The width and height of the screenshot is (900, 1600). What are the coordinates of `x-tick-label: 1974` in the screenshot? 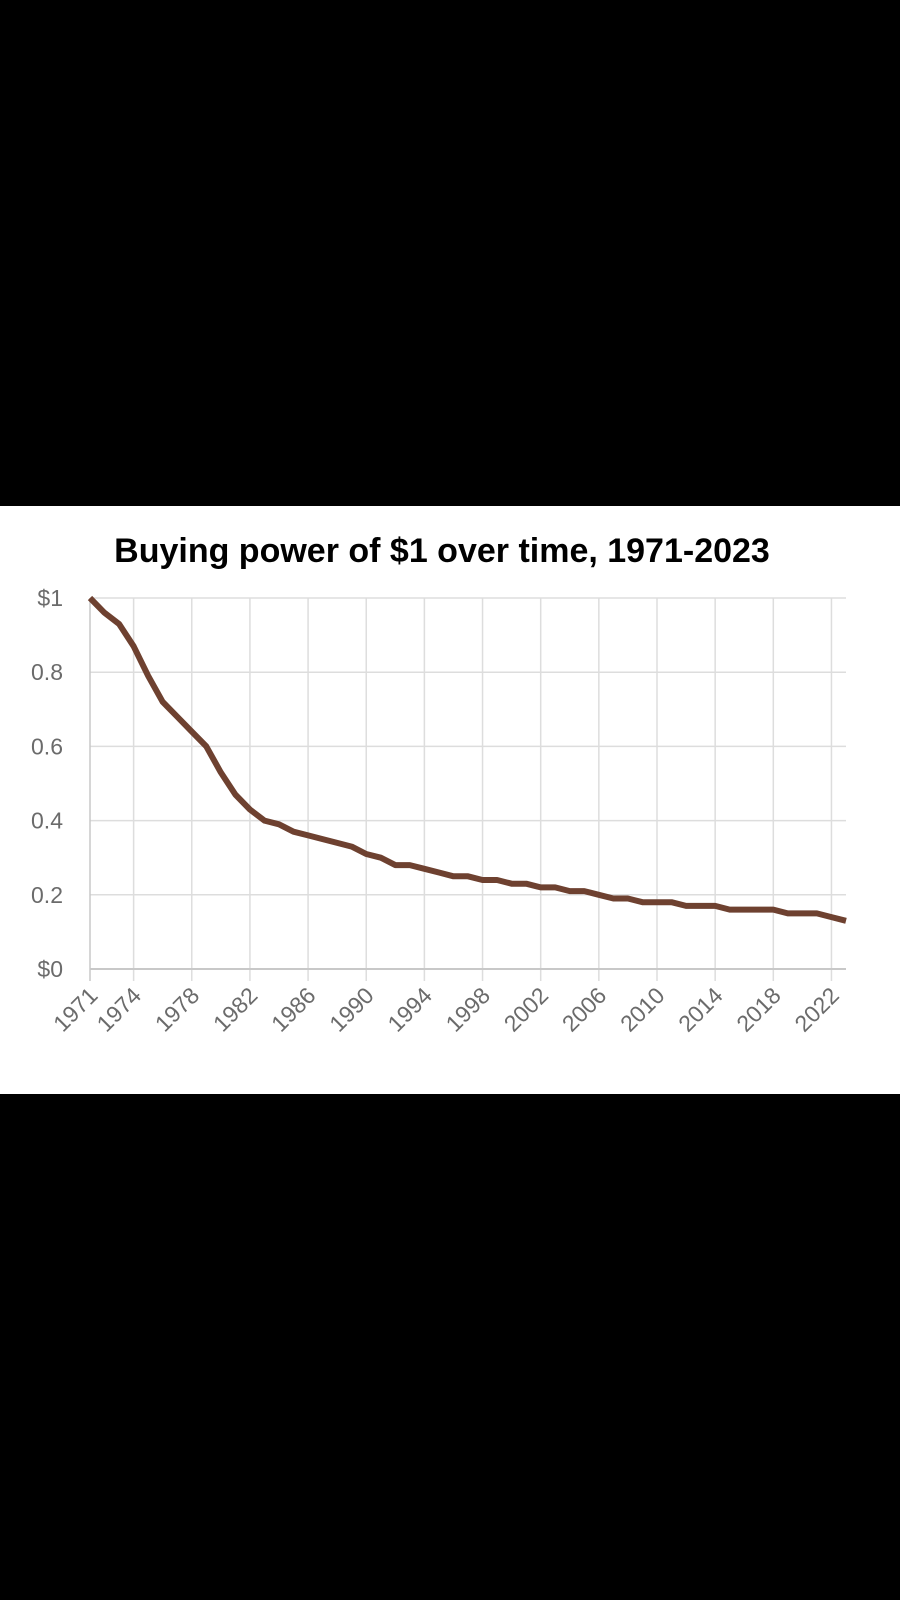 It's located at (119, 1009).